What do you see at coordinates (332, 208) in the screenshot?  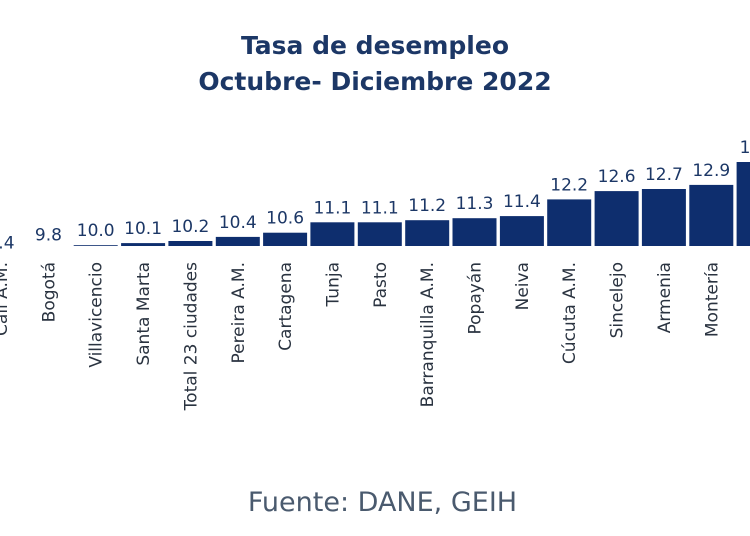 I see `value-label-tunja: 11.1` at bounding box center [332, 208].